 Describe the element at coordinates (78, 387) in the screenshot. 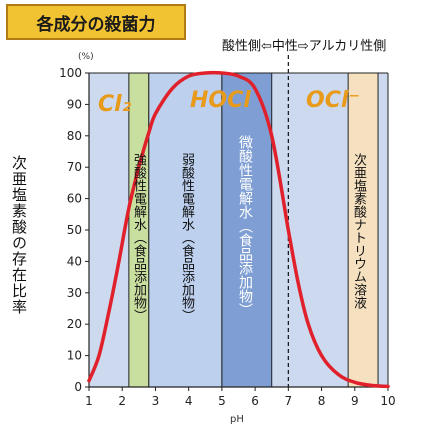

I see `y-tick-label: 0` at that location.